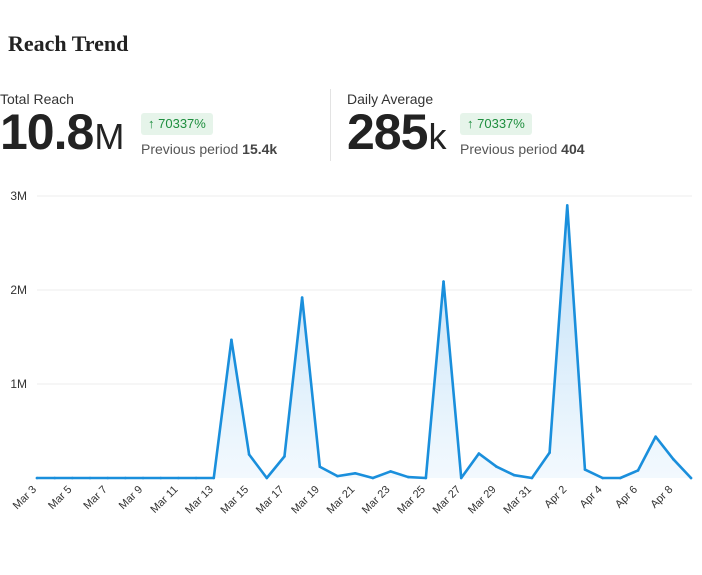 The height and width of the screenshot is (575, 702). Describe the element at coordinates (390, 99) in the screenshot. I see `daily-average-label: Daily Average` at that location.